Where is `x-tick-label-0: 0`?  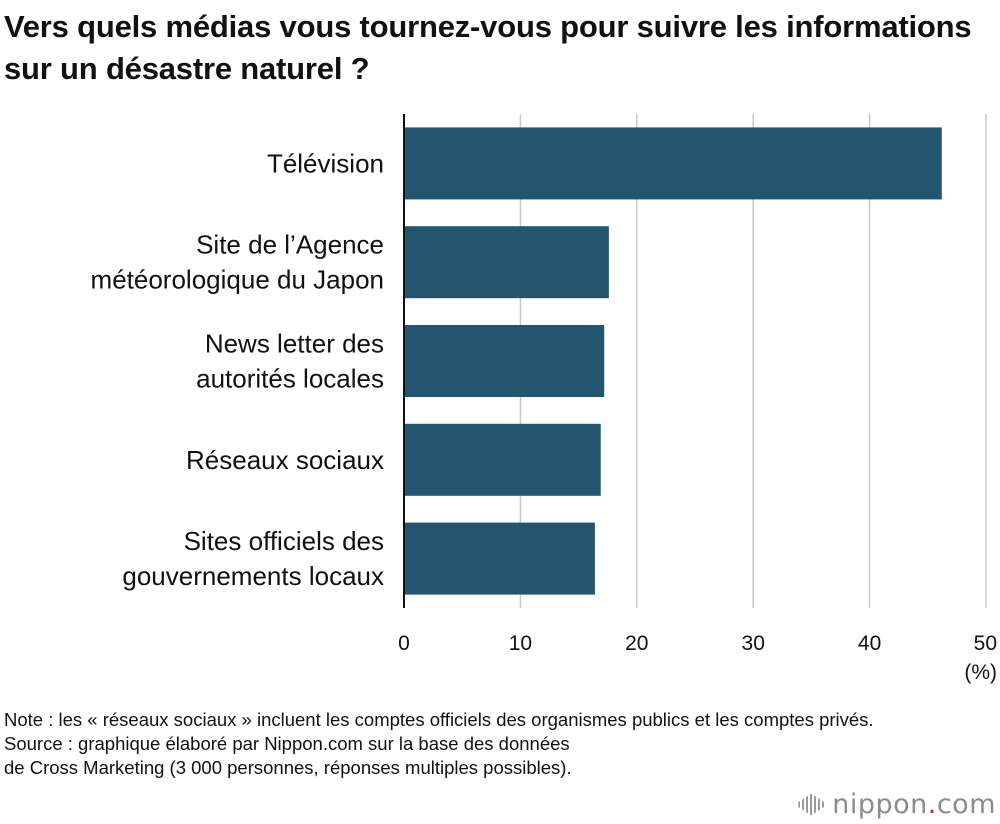 x-tick-label-0: 0 is located at coordinates (404, 643).